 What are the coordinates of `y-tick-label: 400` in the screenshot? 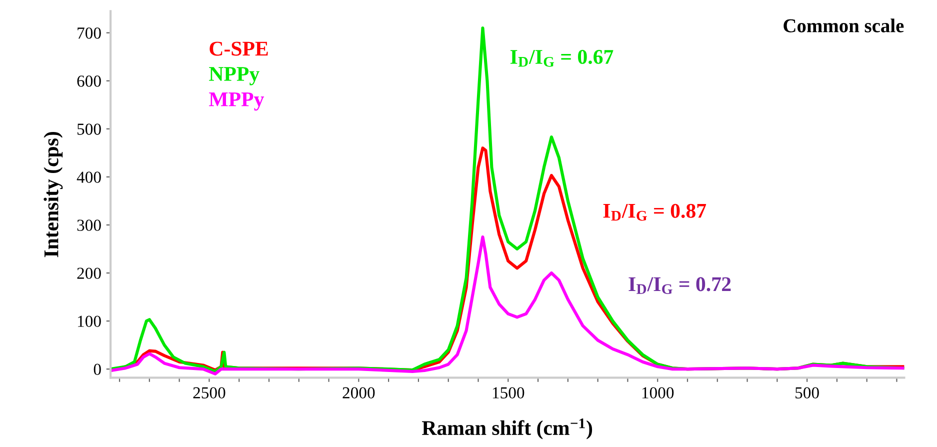 It's located at (88, 177).